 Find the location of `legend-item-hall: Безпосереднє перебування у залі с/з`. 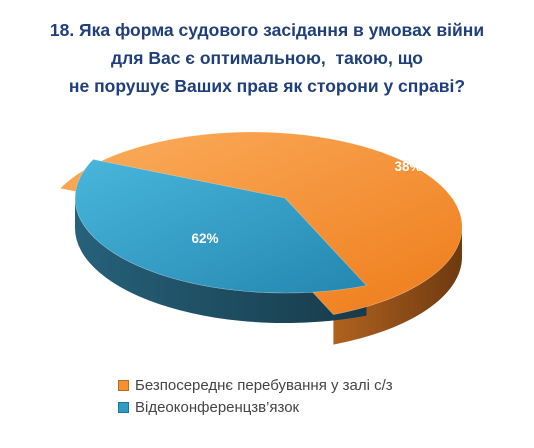

legend-item-hall: Безпосереднє перебування у залі с/з is located at coordinates (255, 385).